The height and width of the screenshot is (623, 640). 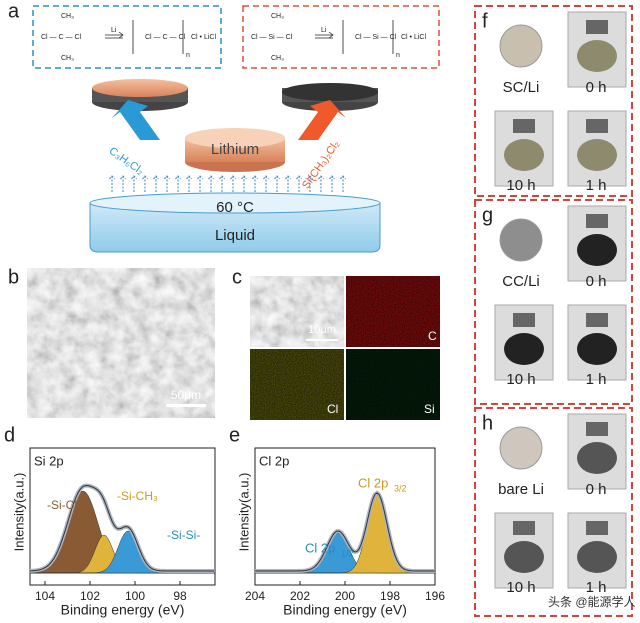 What do you see at coordinates (114, 30) in the screenshot?
I see `formula: Li` at bounding box center [114, 30].